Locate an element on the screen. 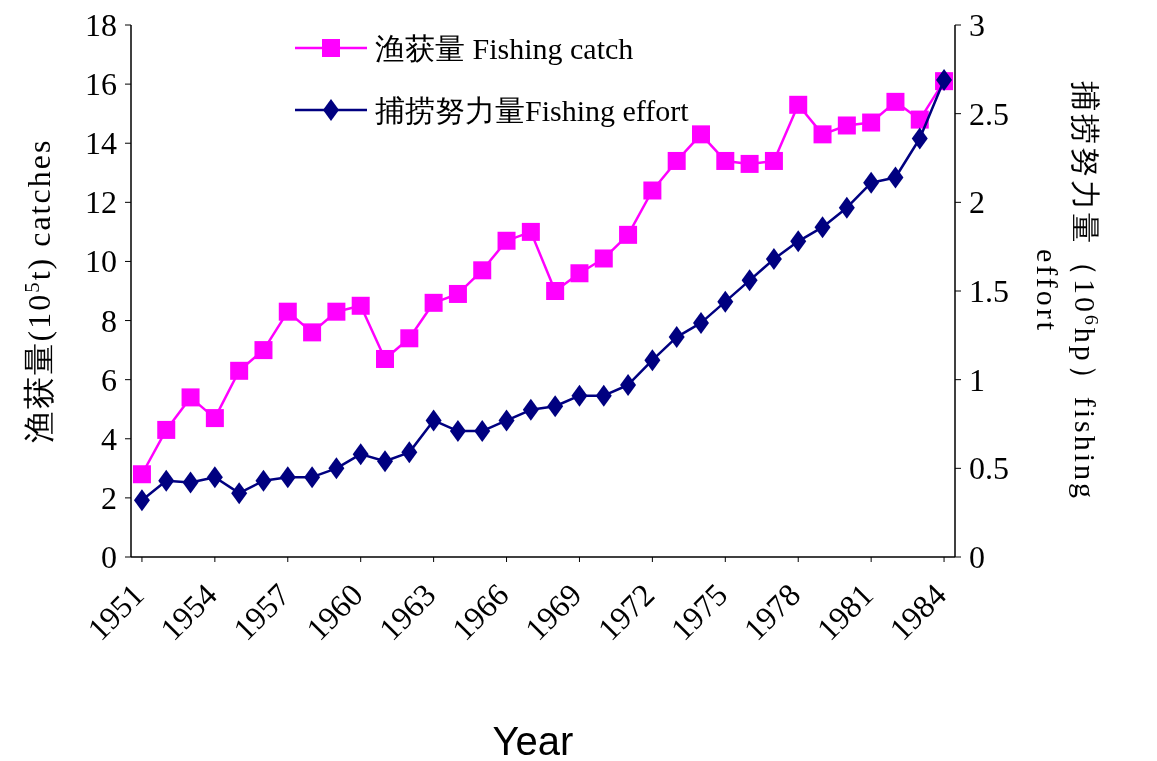  y2-tick-label: 0 is located at coordinates (977, 557).